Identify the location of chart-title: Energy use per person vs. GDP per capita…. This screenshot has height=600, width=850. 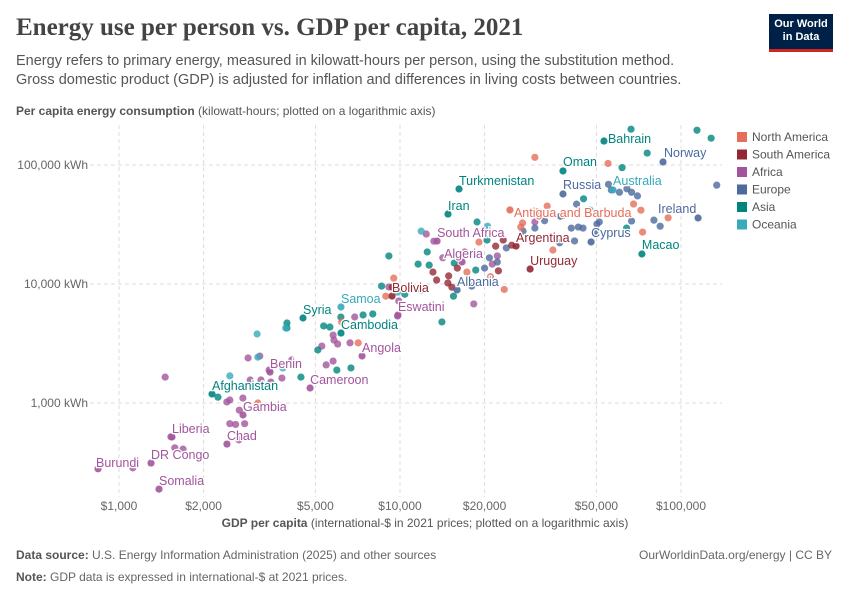
(270, 27).